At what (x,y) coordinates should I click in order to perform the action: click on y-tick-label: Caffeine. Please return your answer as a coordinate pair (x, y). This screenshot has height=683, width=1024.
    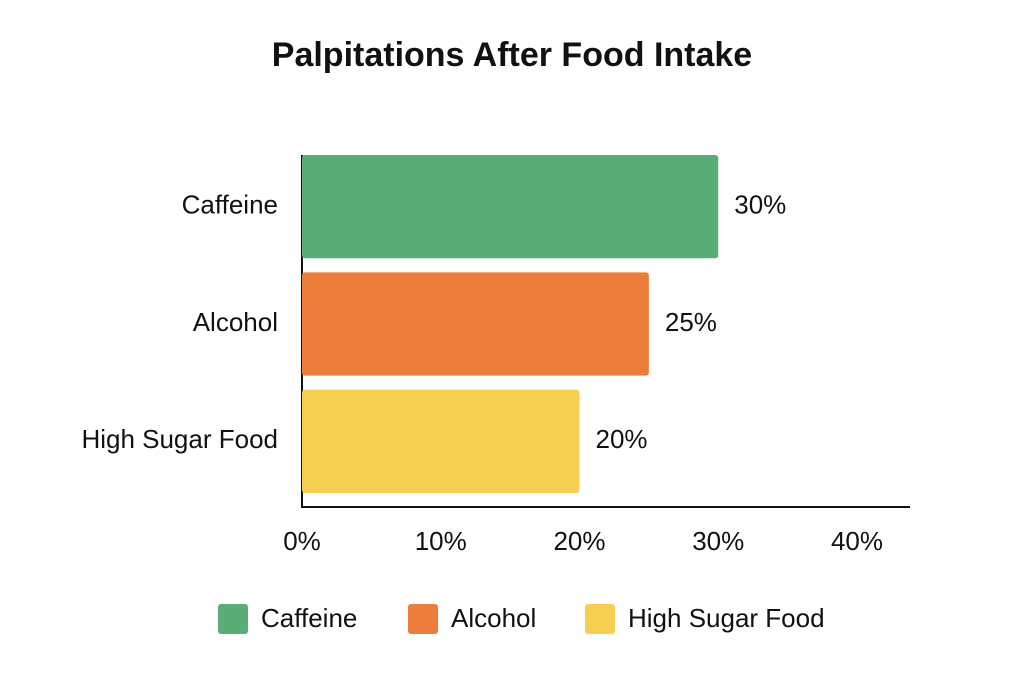
    Looking at the image, I should click on (230, 205).